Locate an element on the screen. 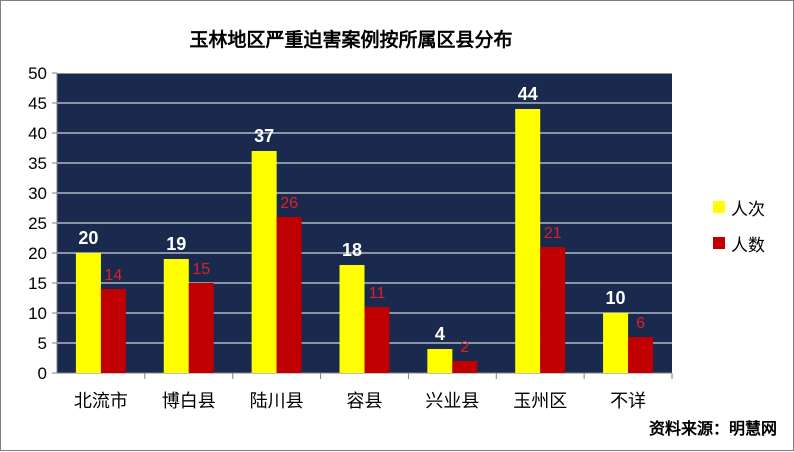  y-tick-label: 40 is located at coordinates (37, 133).